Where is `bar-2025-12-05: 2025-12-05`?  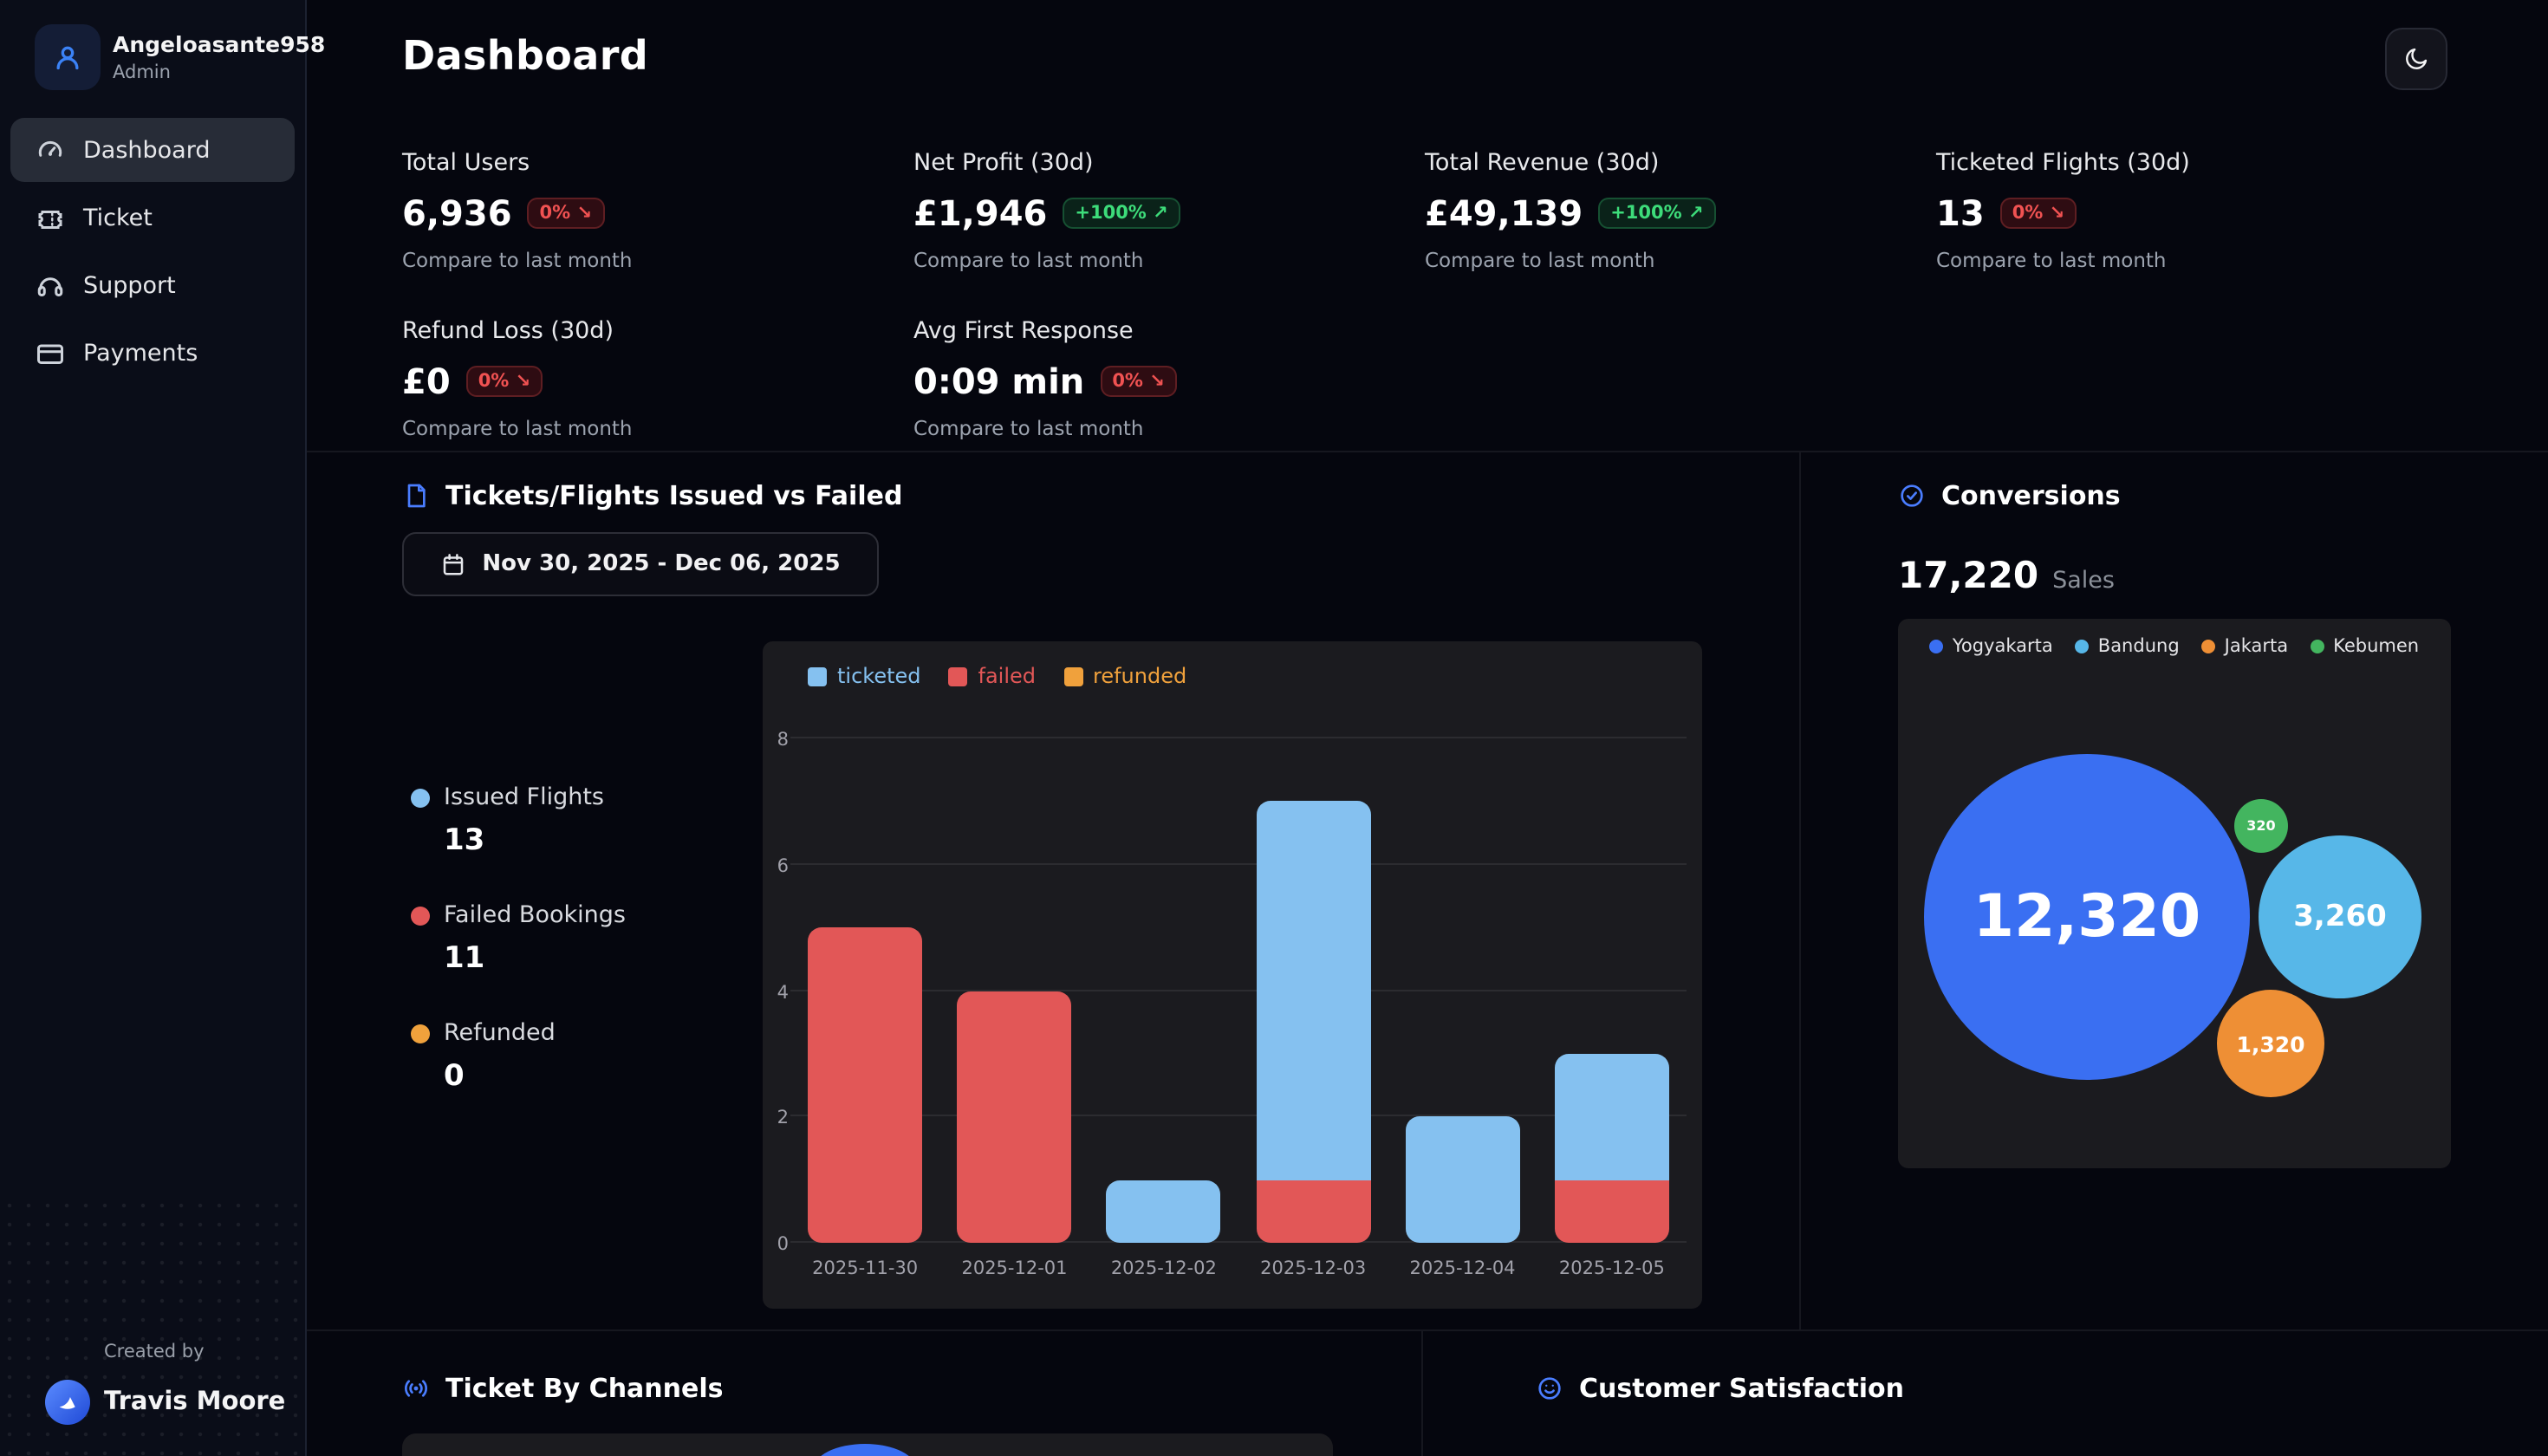
bar-2025-12-05: 2025-12-05 is located at coordinates (1612, 1008).